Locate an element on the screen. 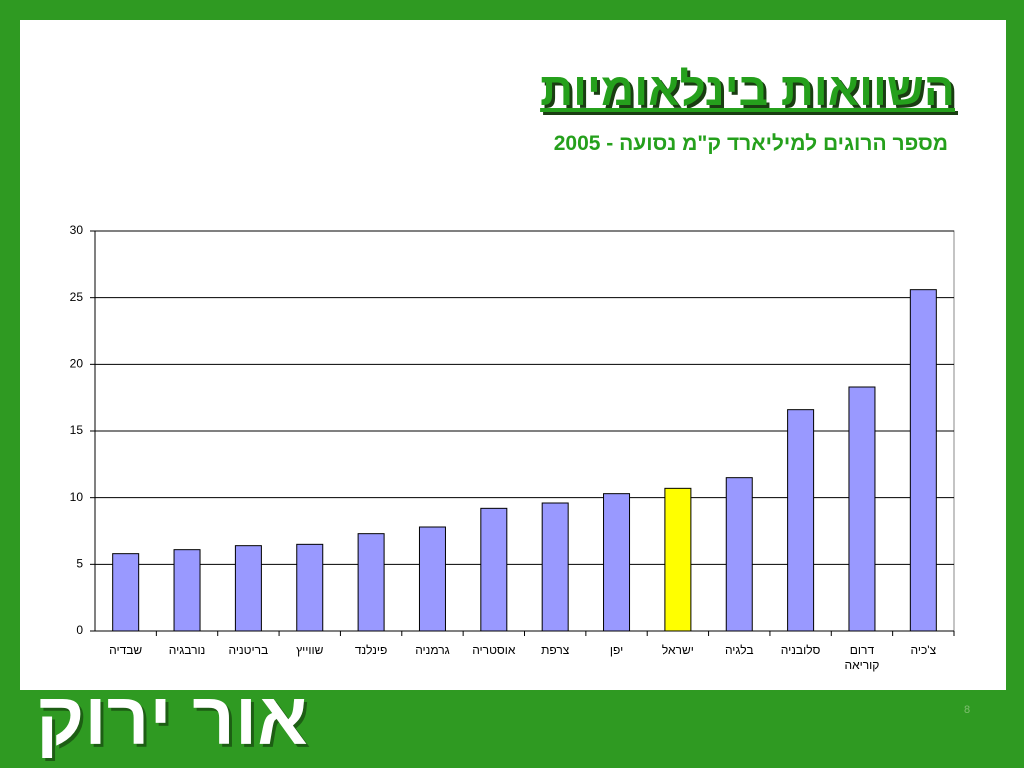 The height and width of the screenshot is (768, 1024). x-tick-label: שווייץ is located at coordinates (310, 650).